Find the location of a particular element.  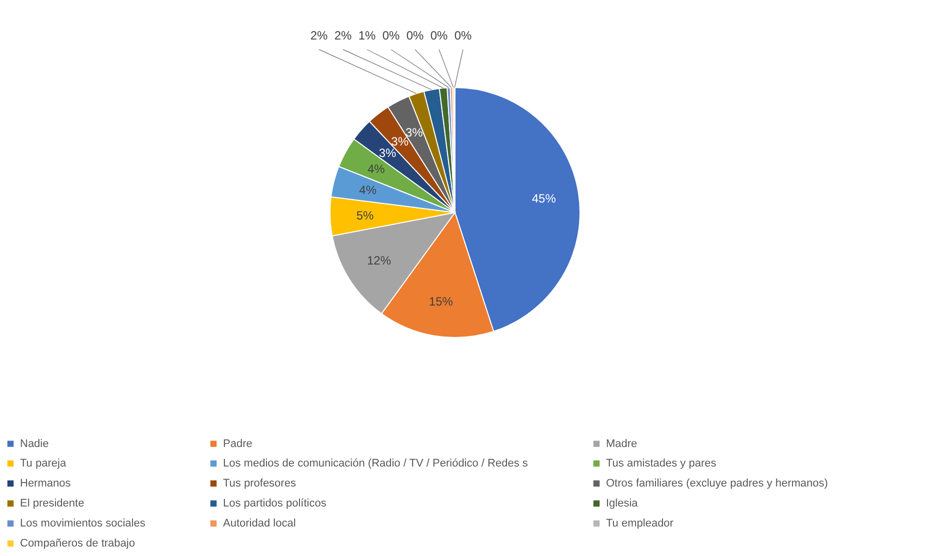

legend-label: Los partidos políticos is located at coordinates (275, 504).